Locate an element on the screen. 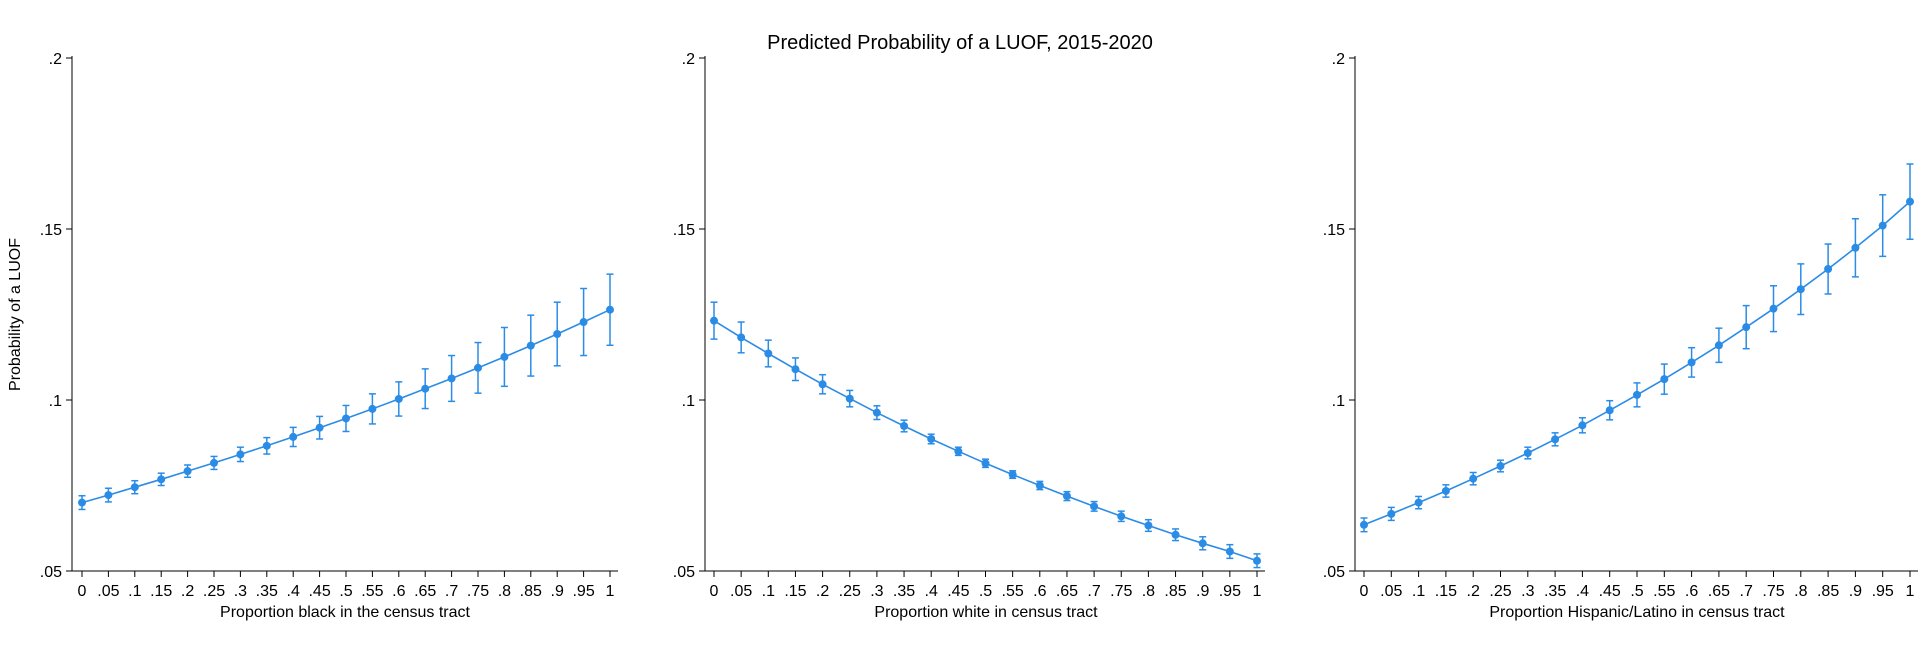 The image size is (1920, 658). x-tick-label: .45 is located at coordinates (958, 591).